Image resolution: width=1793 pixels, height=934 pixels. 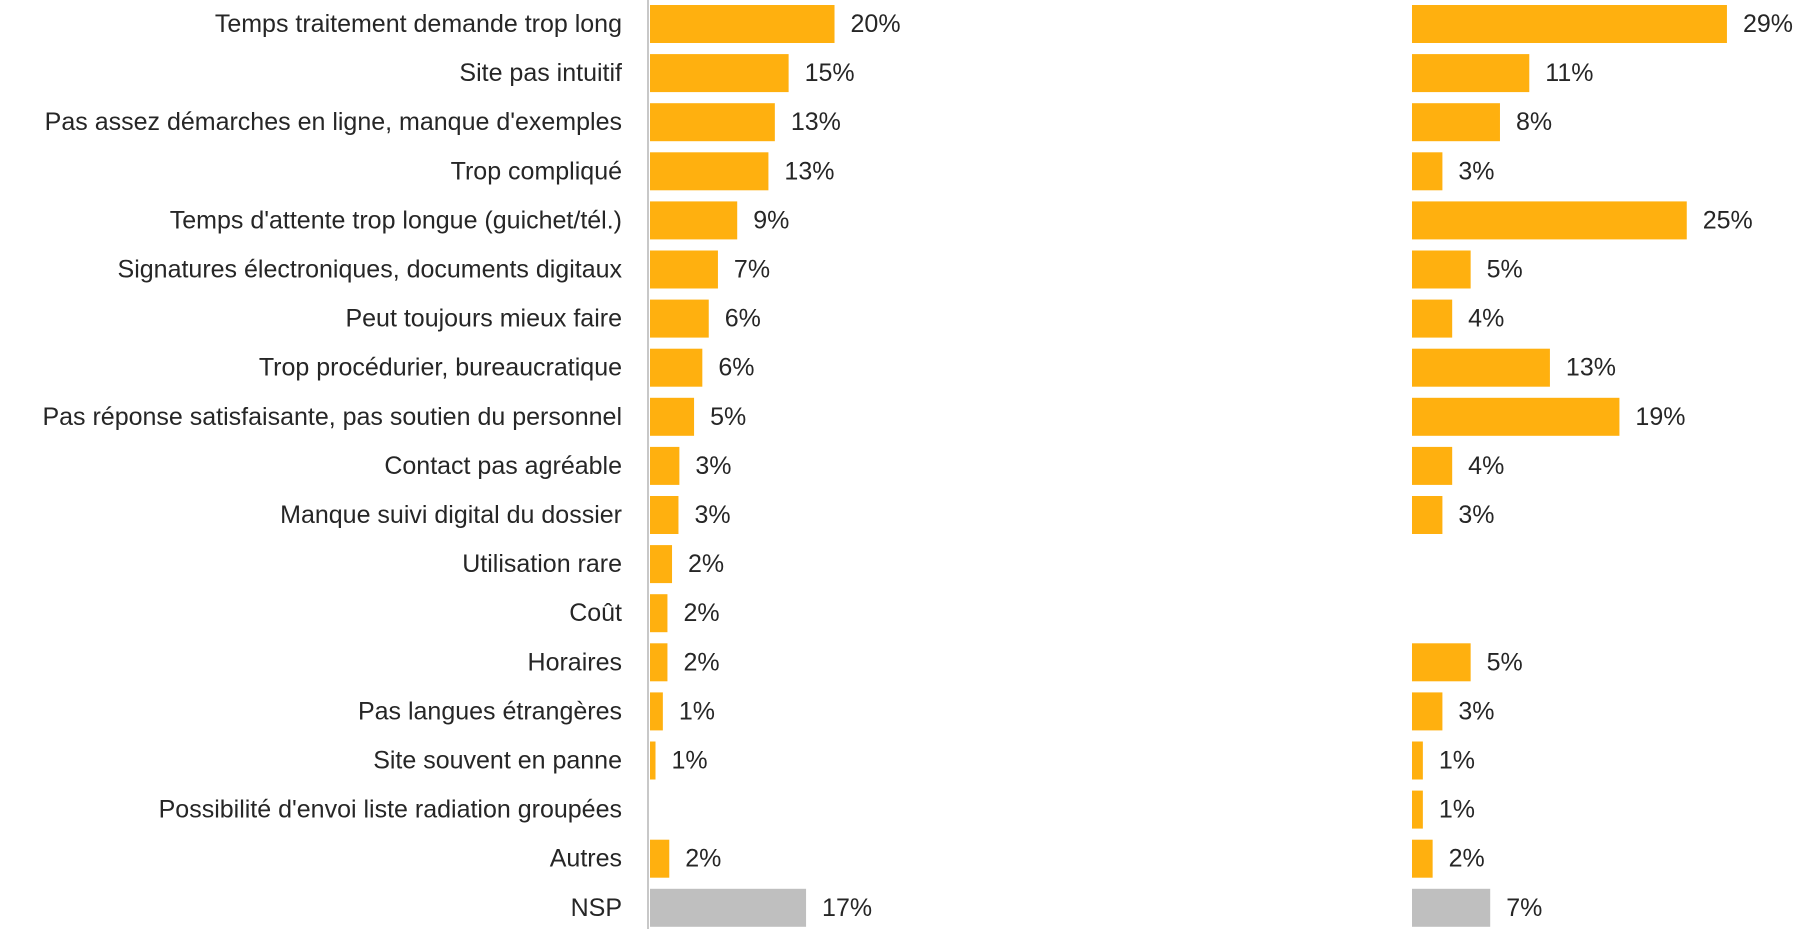 What do you see at coordinates (876, 24) in the screenshot?
I see `data-label: 20%` at bounding box center [876, 24].